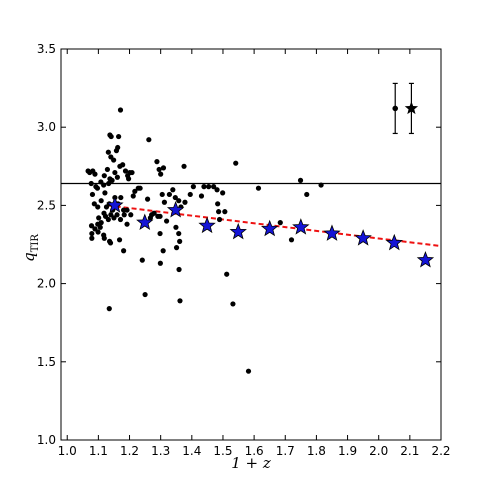  I want to click on y-tick-label: 1.0, so click(46, 440).